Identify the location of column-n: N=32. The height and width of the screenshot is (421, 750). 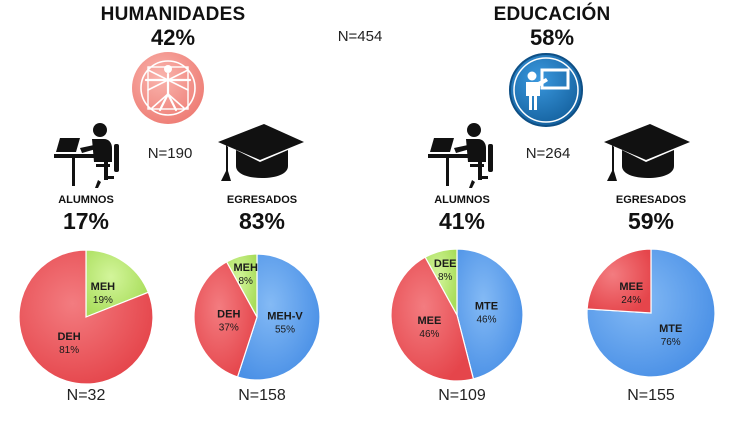
(86, 395).